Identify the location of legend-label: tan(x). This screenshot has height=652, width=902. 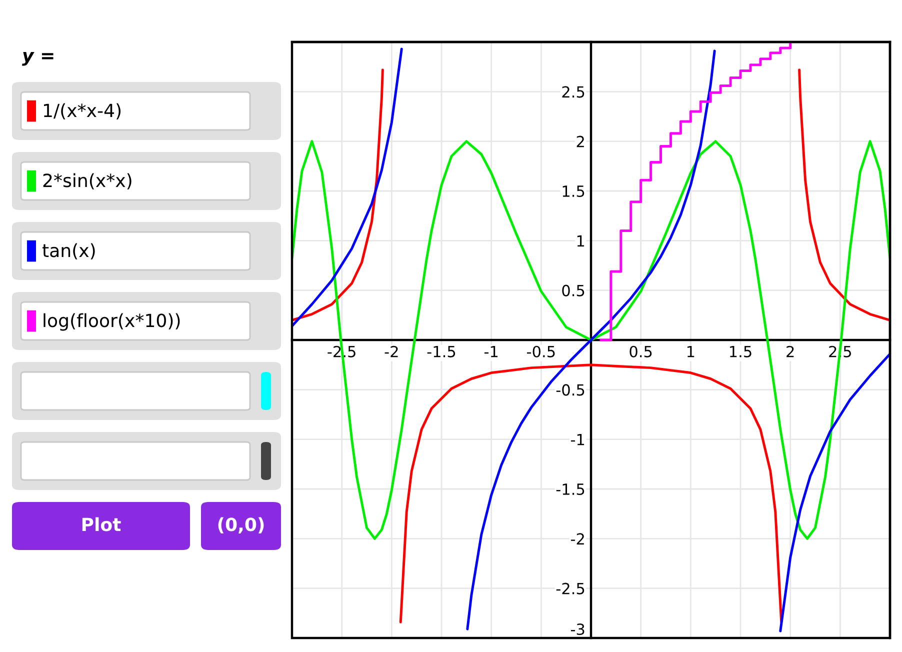
(68, 251).